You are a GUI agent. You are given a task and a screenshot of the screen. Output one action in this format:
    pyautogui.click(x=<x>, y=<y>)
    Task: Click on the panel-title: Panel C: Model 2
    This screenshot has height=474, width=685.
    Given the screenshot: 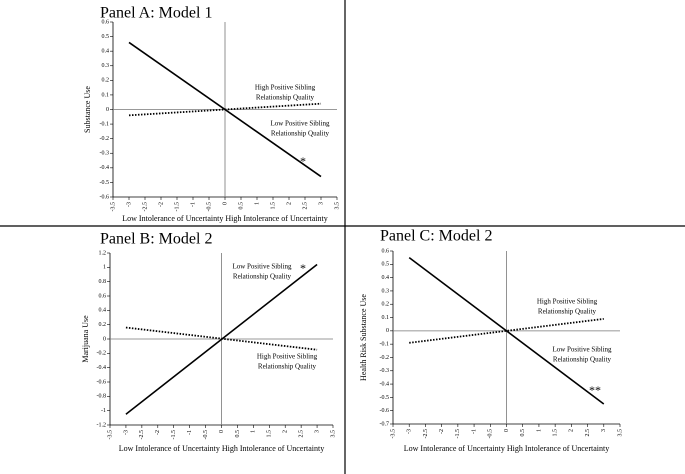 What is the action you would take?
    pyautogui.click(x=436, y=236)
    